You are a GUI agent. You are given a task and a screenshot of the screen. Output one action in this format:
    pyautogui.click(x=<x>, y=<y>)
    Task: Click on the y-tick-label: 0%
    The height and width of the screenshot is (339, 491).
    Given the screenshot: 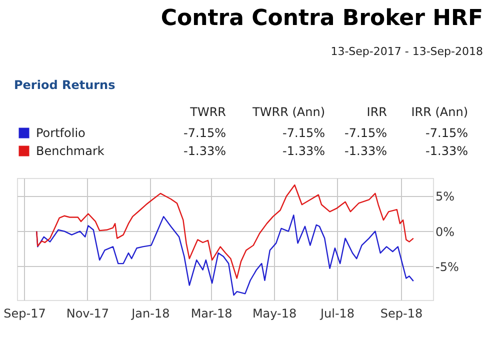 What is the action you would take?
    pyautogui.click(x=445, y=231)
    